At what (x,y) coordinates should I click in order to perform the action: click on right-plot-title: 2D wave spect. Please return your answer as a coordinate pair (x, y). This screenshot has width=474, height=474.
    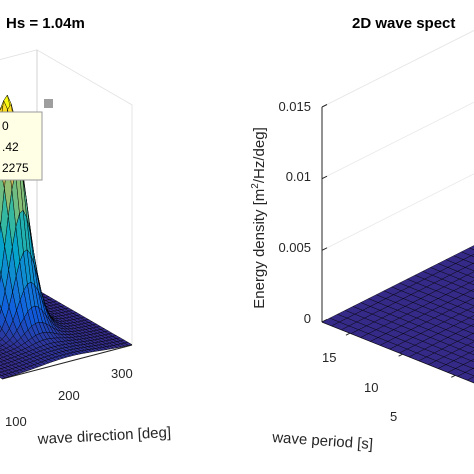
    Looking at the image, I should click on (403, 23).